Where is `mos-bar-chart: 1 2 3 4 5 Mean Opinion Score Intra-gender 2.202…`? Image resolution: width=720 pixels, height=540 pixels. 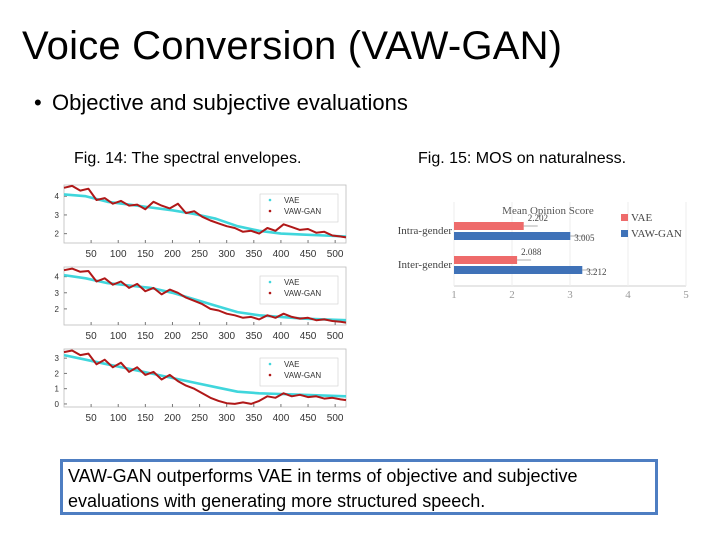
mos-bar-chart: 1 2 3 4 5 Mean Opinion Score Intra-gender 2.202… is located at coordinates (543, 251).